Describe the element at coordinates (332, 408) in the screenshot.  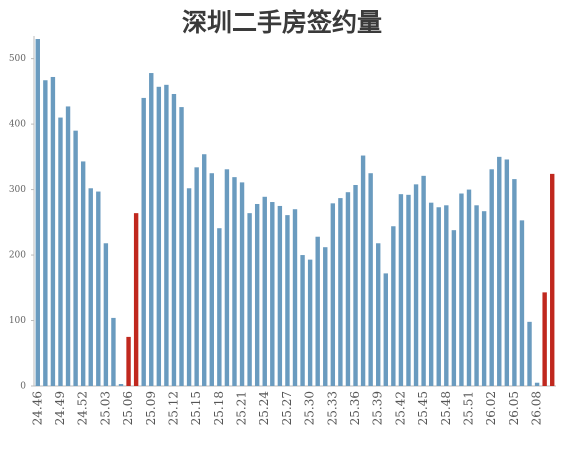
I see `x-tick-label: 25.33` at that location.